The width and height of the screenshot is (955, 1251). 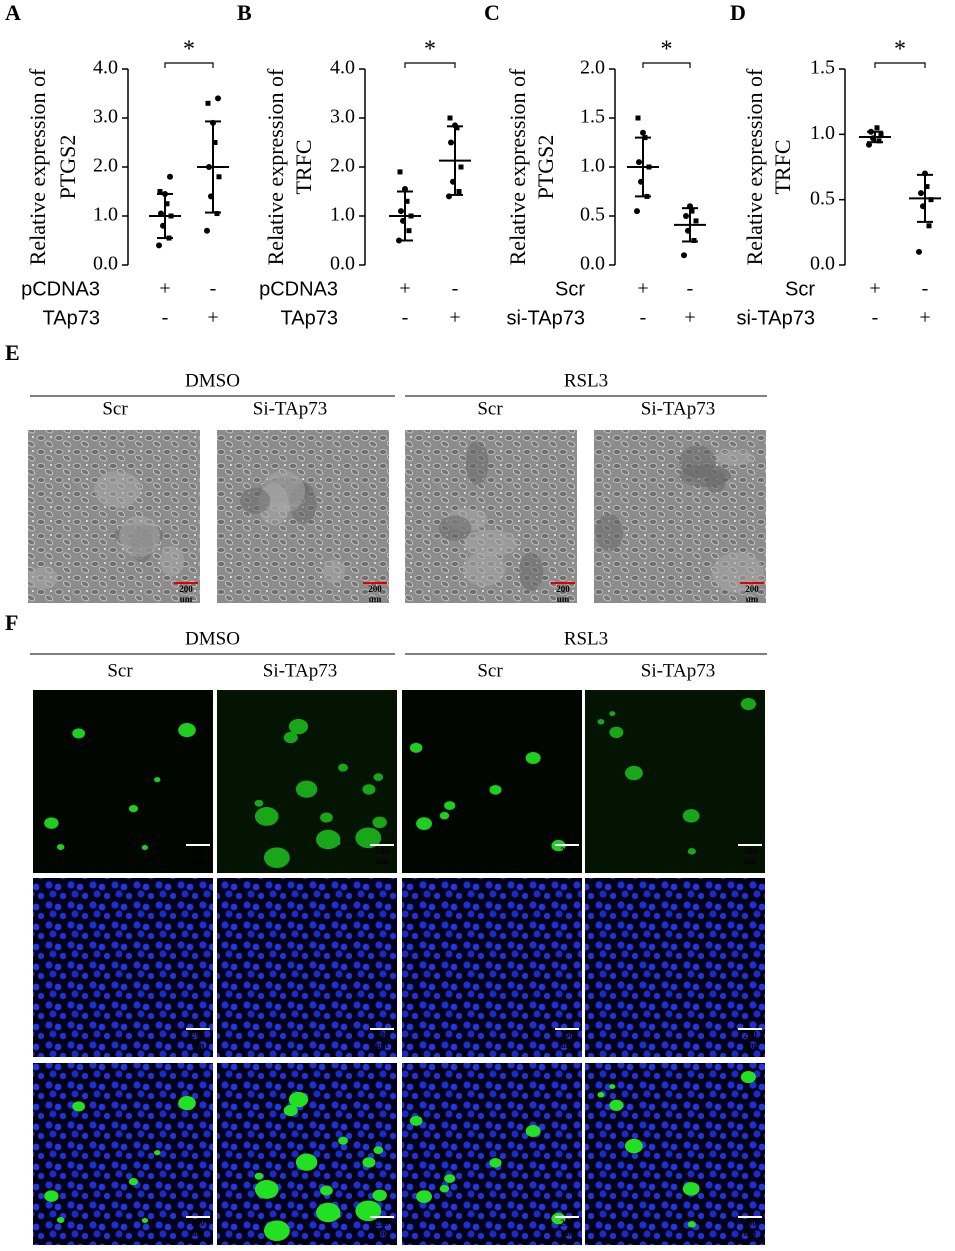 I want to click on y-tick-label: 3.0, so click(x=342, y=117).